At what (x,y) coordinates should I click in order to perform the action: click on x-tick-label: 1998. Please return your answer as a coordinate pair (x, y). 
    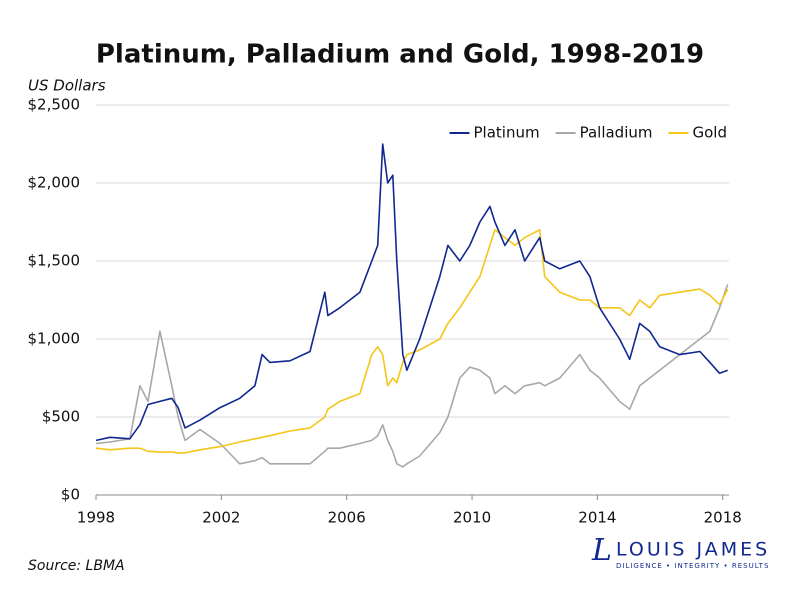
    Looking at the image, I should click on (96, 518).